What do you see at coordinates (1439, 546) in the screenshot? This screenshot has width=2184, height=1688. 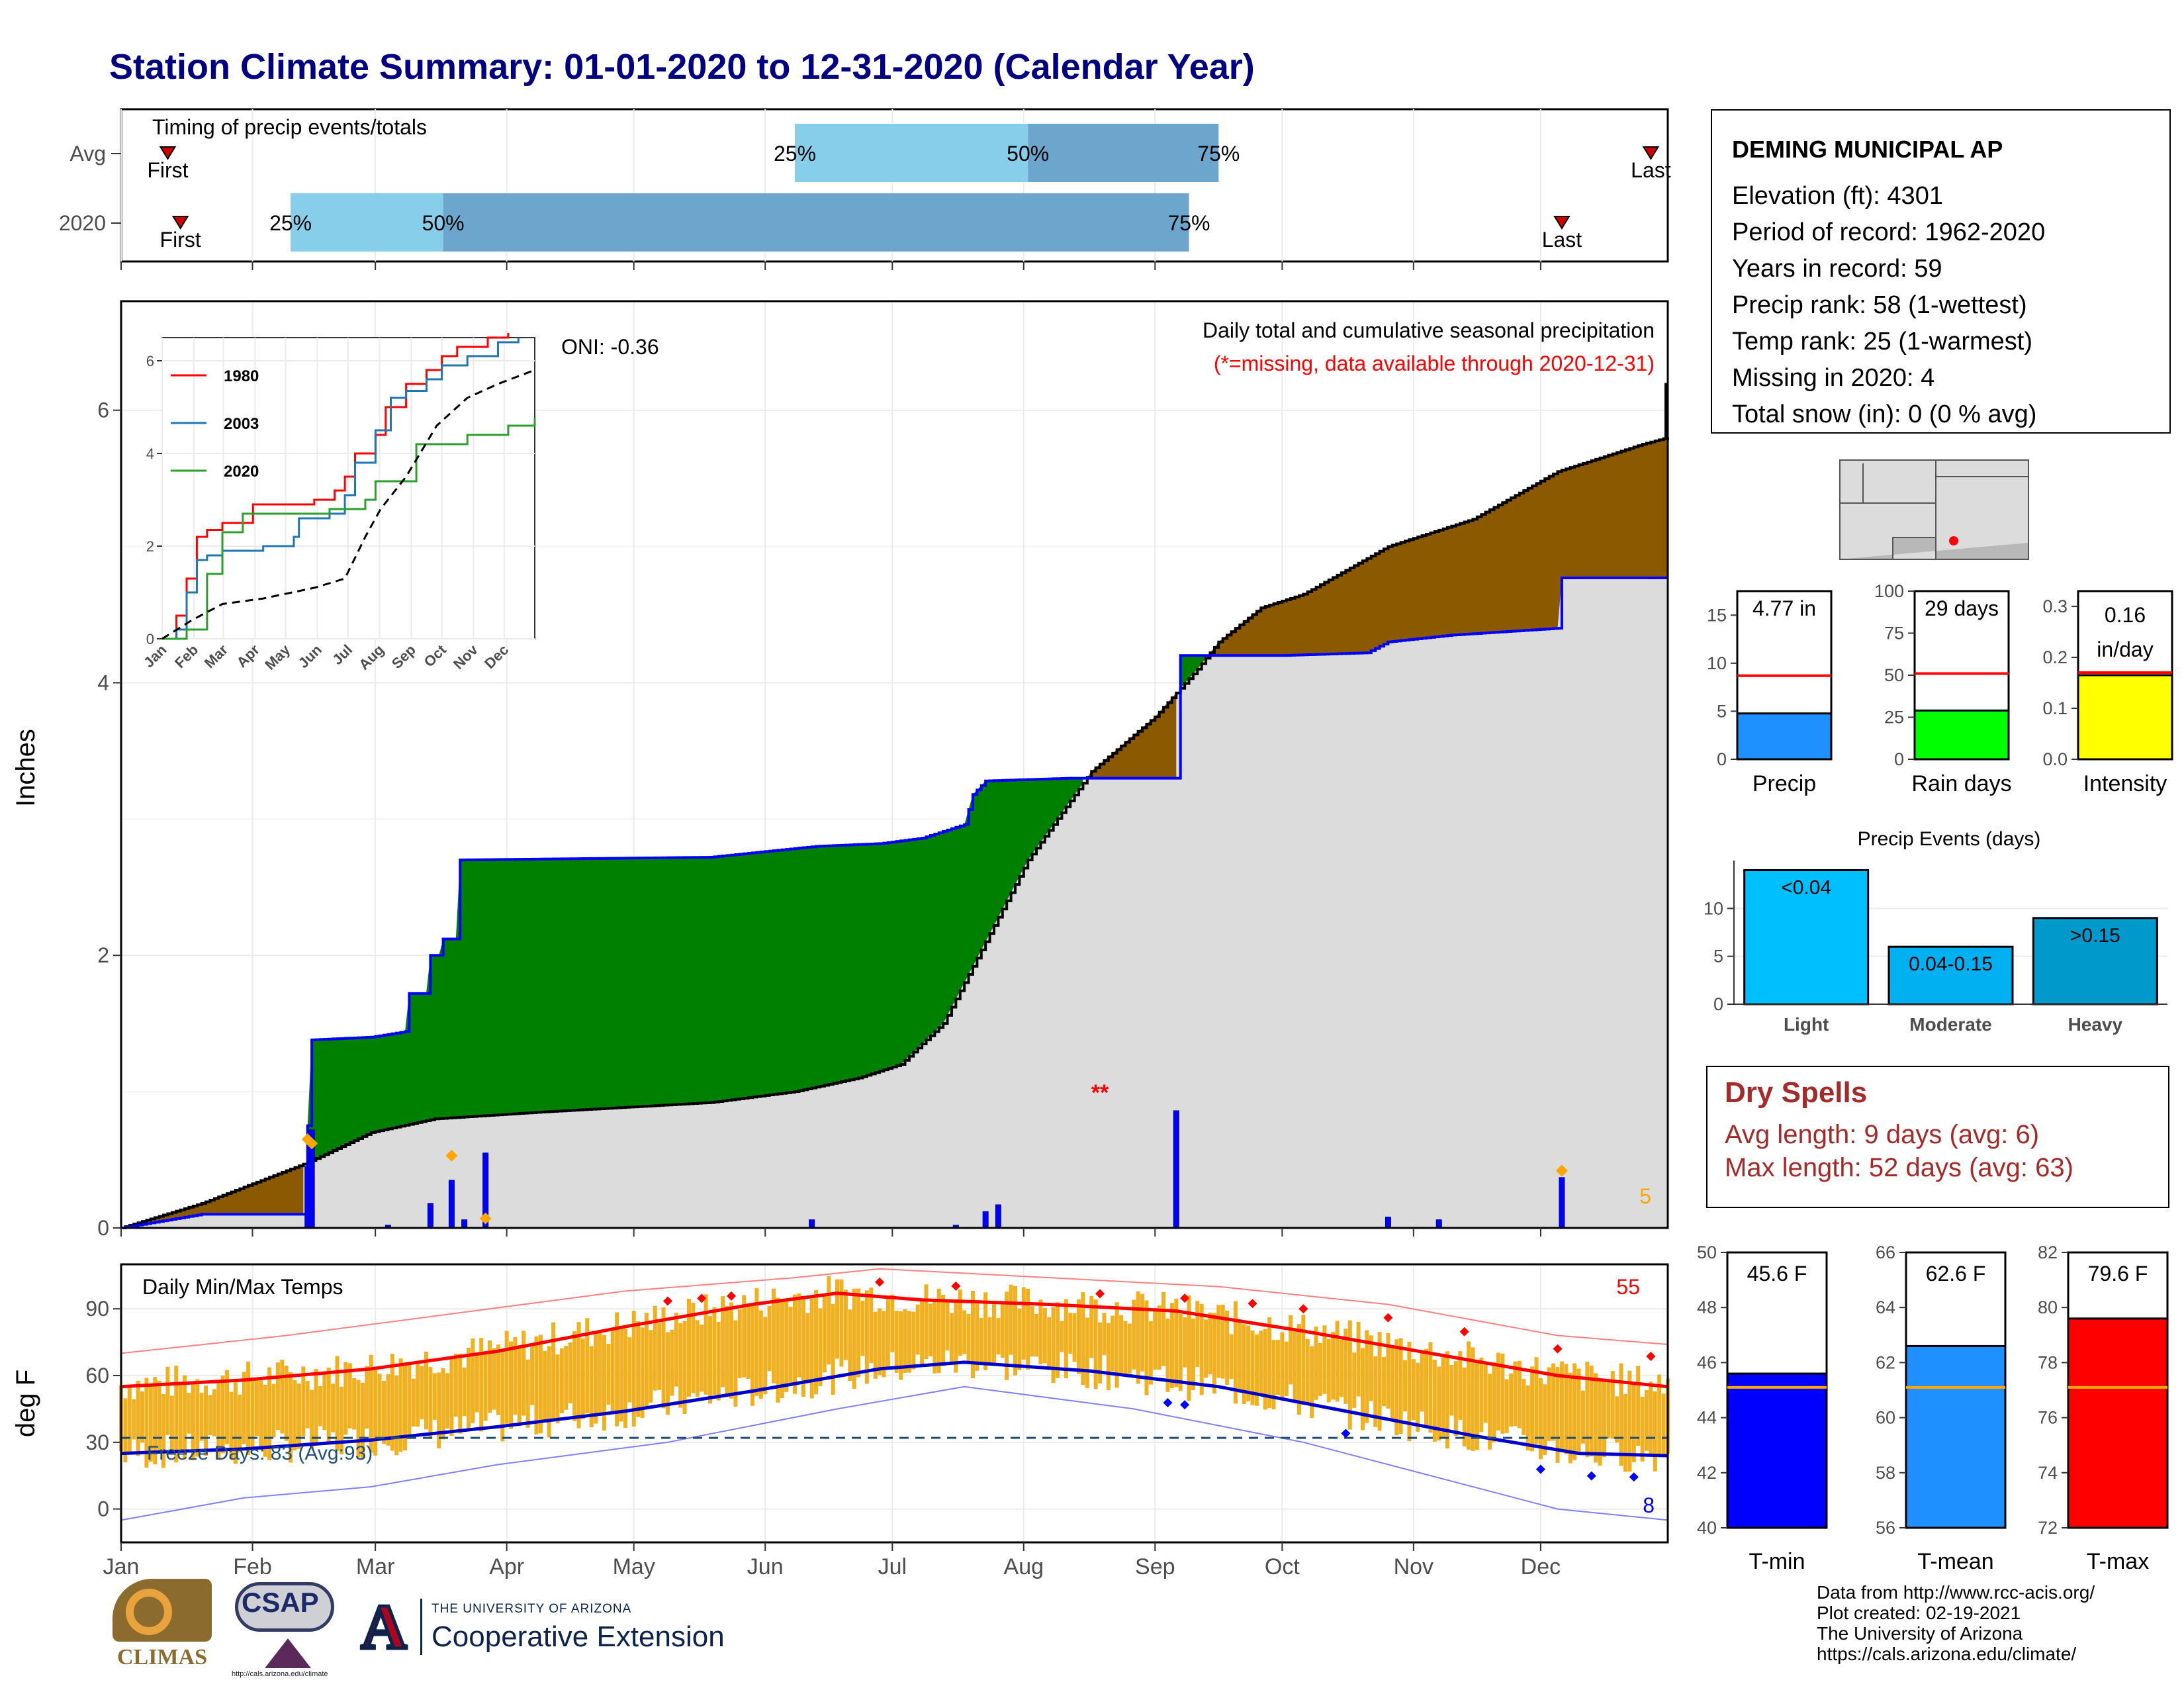 I see `precip-below-normal-area` at bounding box center [1439, 546].